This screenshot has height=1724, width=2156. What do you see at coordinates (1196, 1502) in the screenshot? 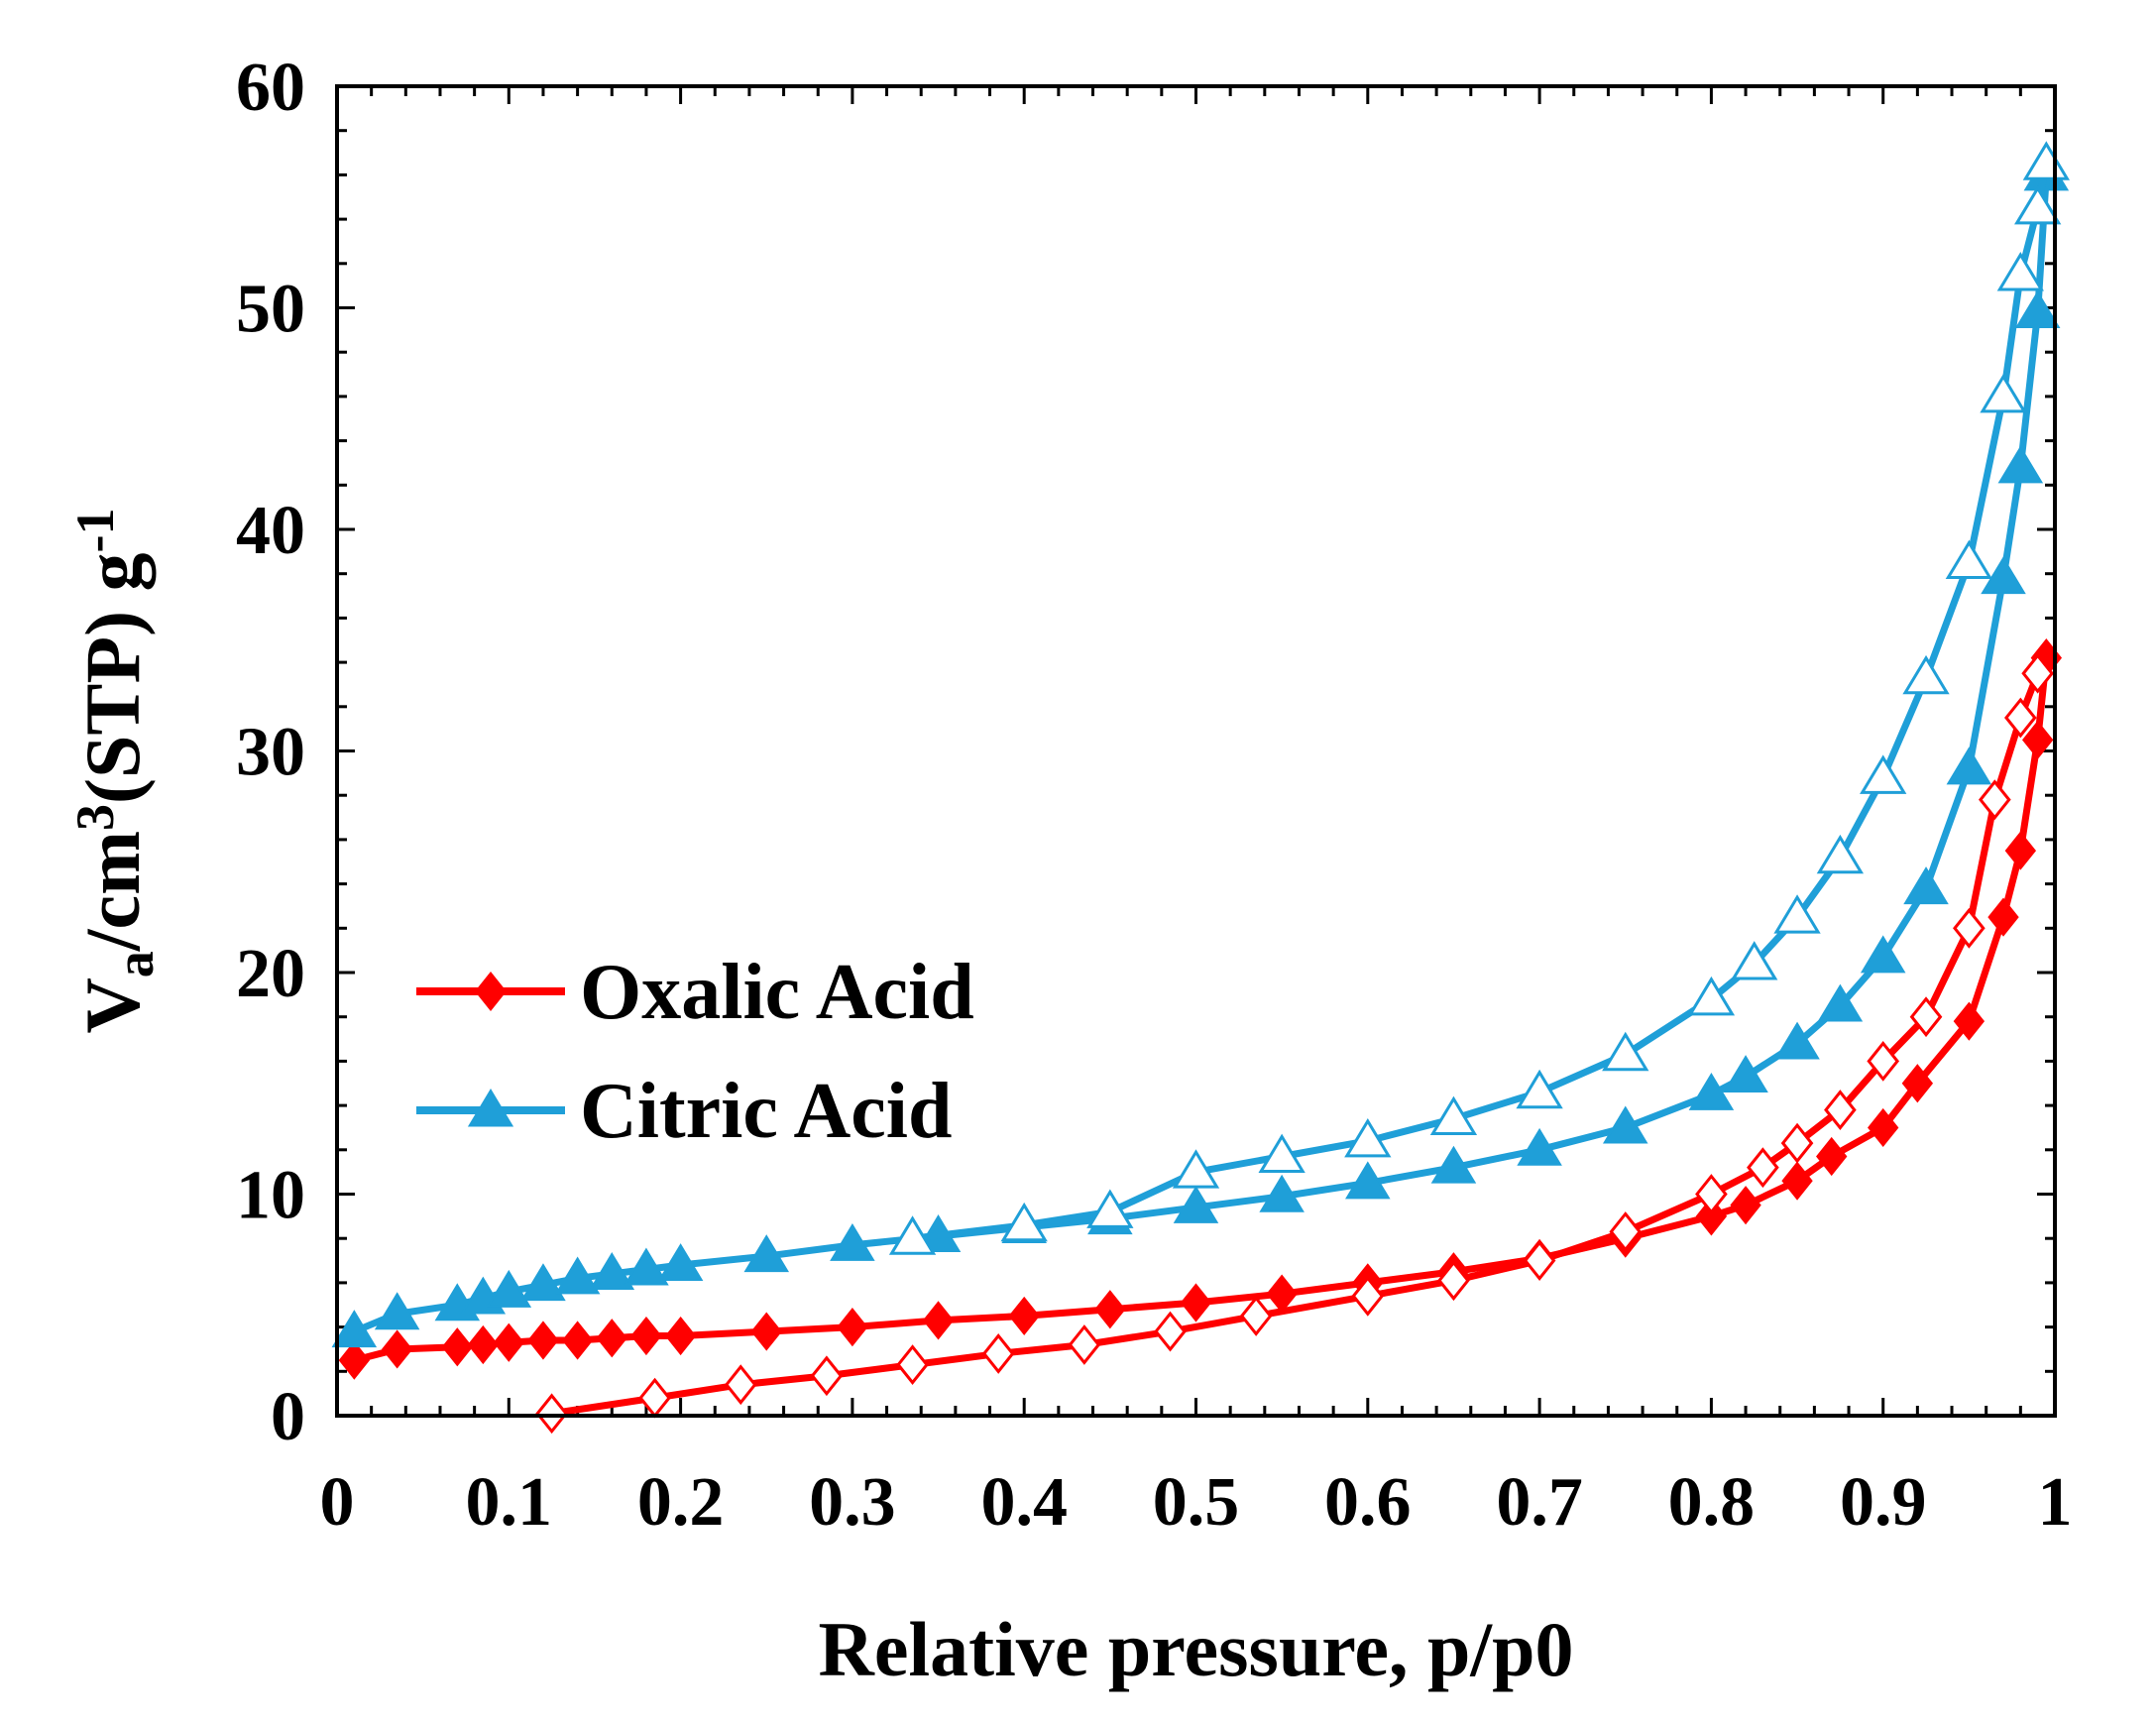
I see `x-tick-label: 0.5` at bounding box center [1196, 1502].